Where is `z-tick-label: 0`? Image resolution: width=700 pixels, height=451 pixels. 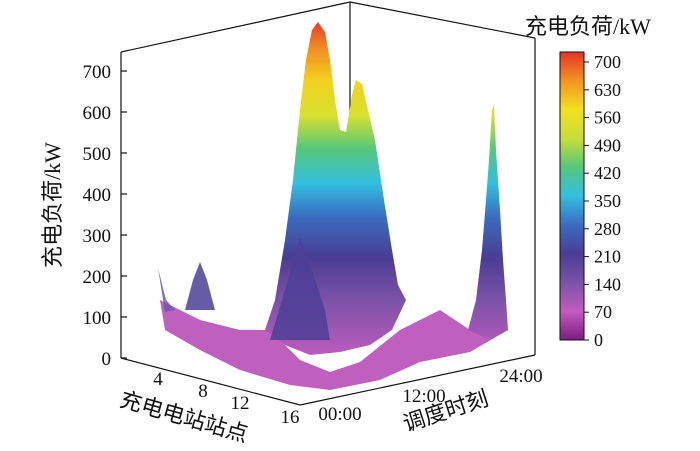 z-tick-label: 0 is located at coordinates (107, 359).